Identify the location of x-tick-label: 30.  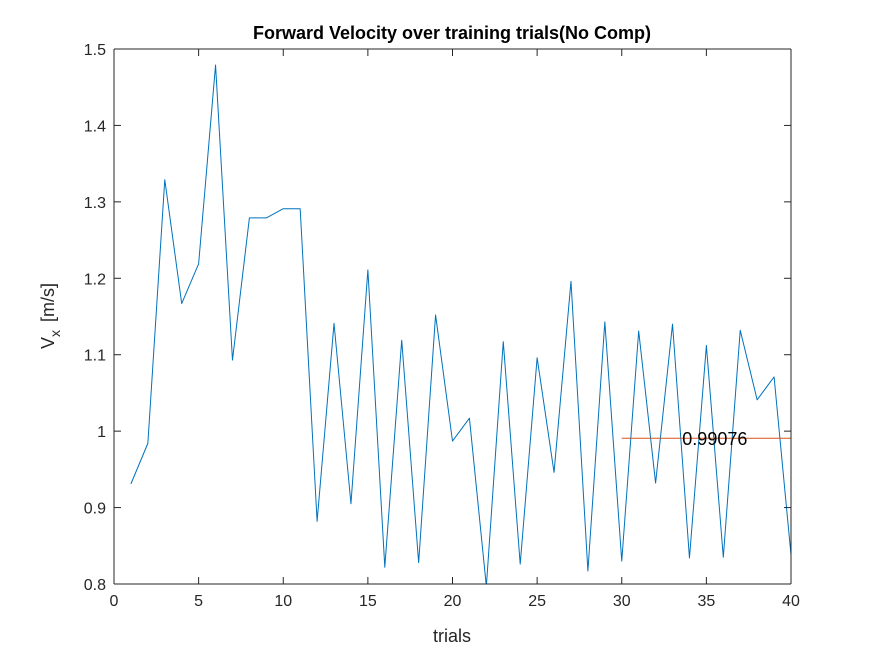
(622, 601).